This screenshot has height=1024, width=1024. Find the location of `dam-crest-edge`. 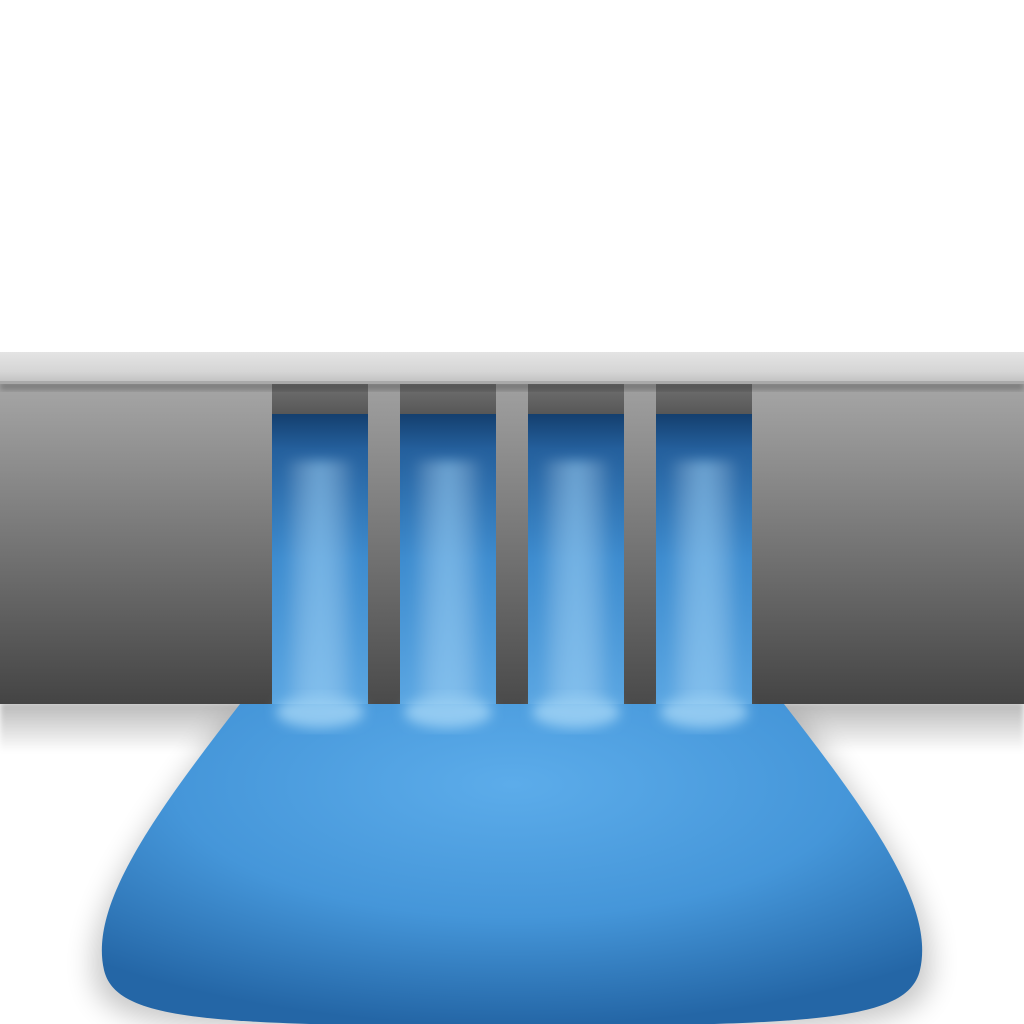

dam-crest-edge is located at coordinates (512, 382).